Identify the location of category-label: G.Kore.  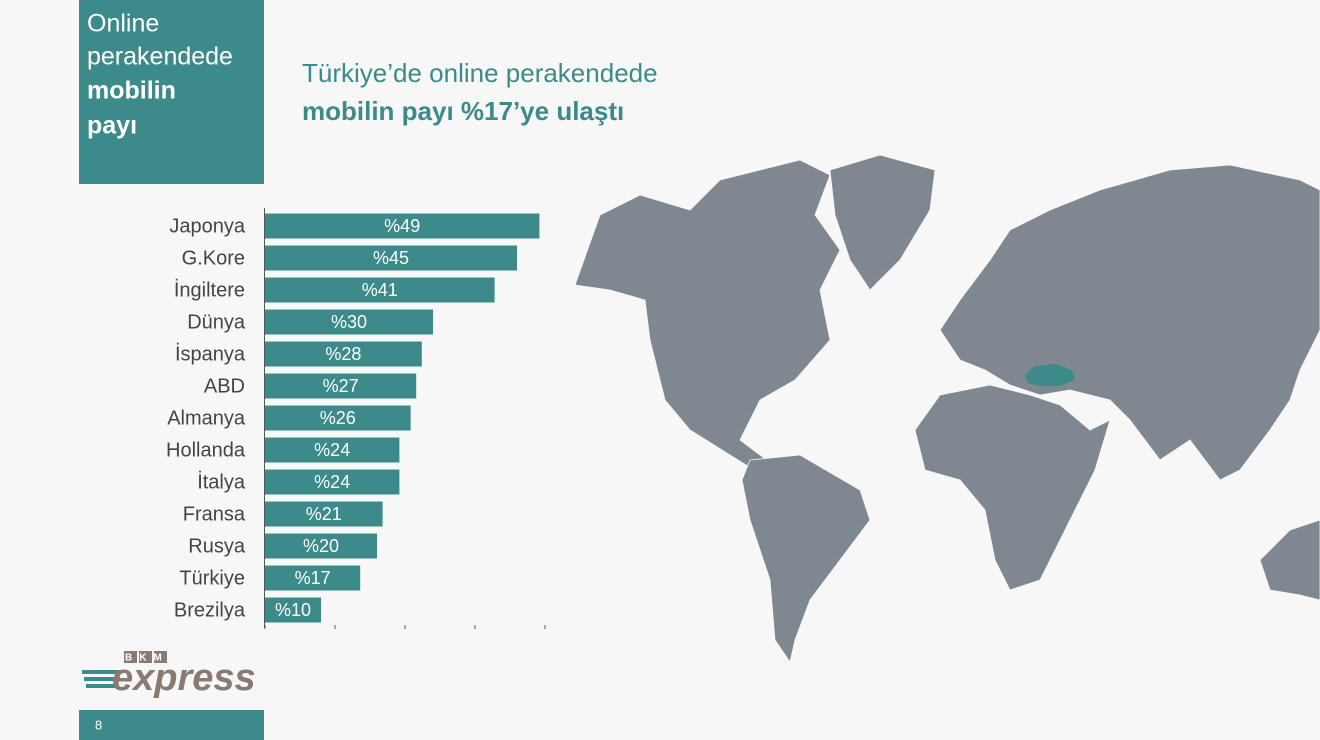
(213, 258).